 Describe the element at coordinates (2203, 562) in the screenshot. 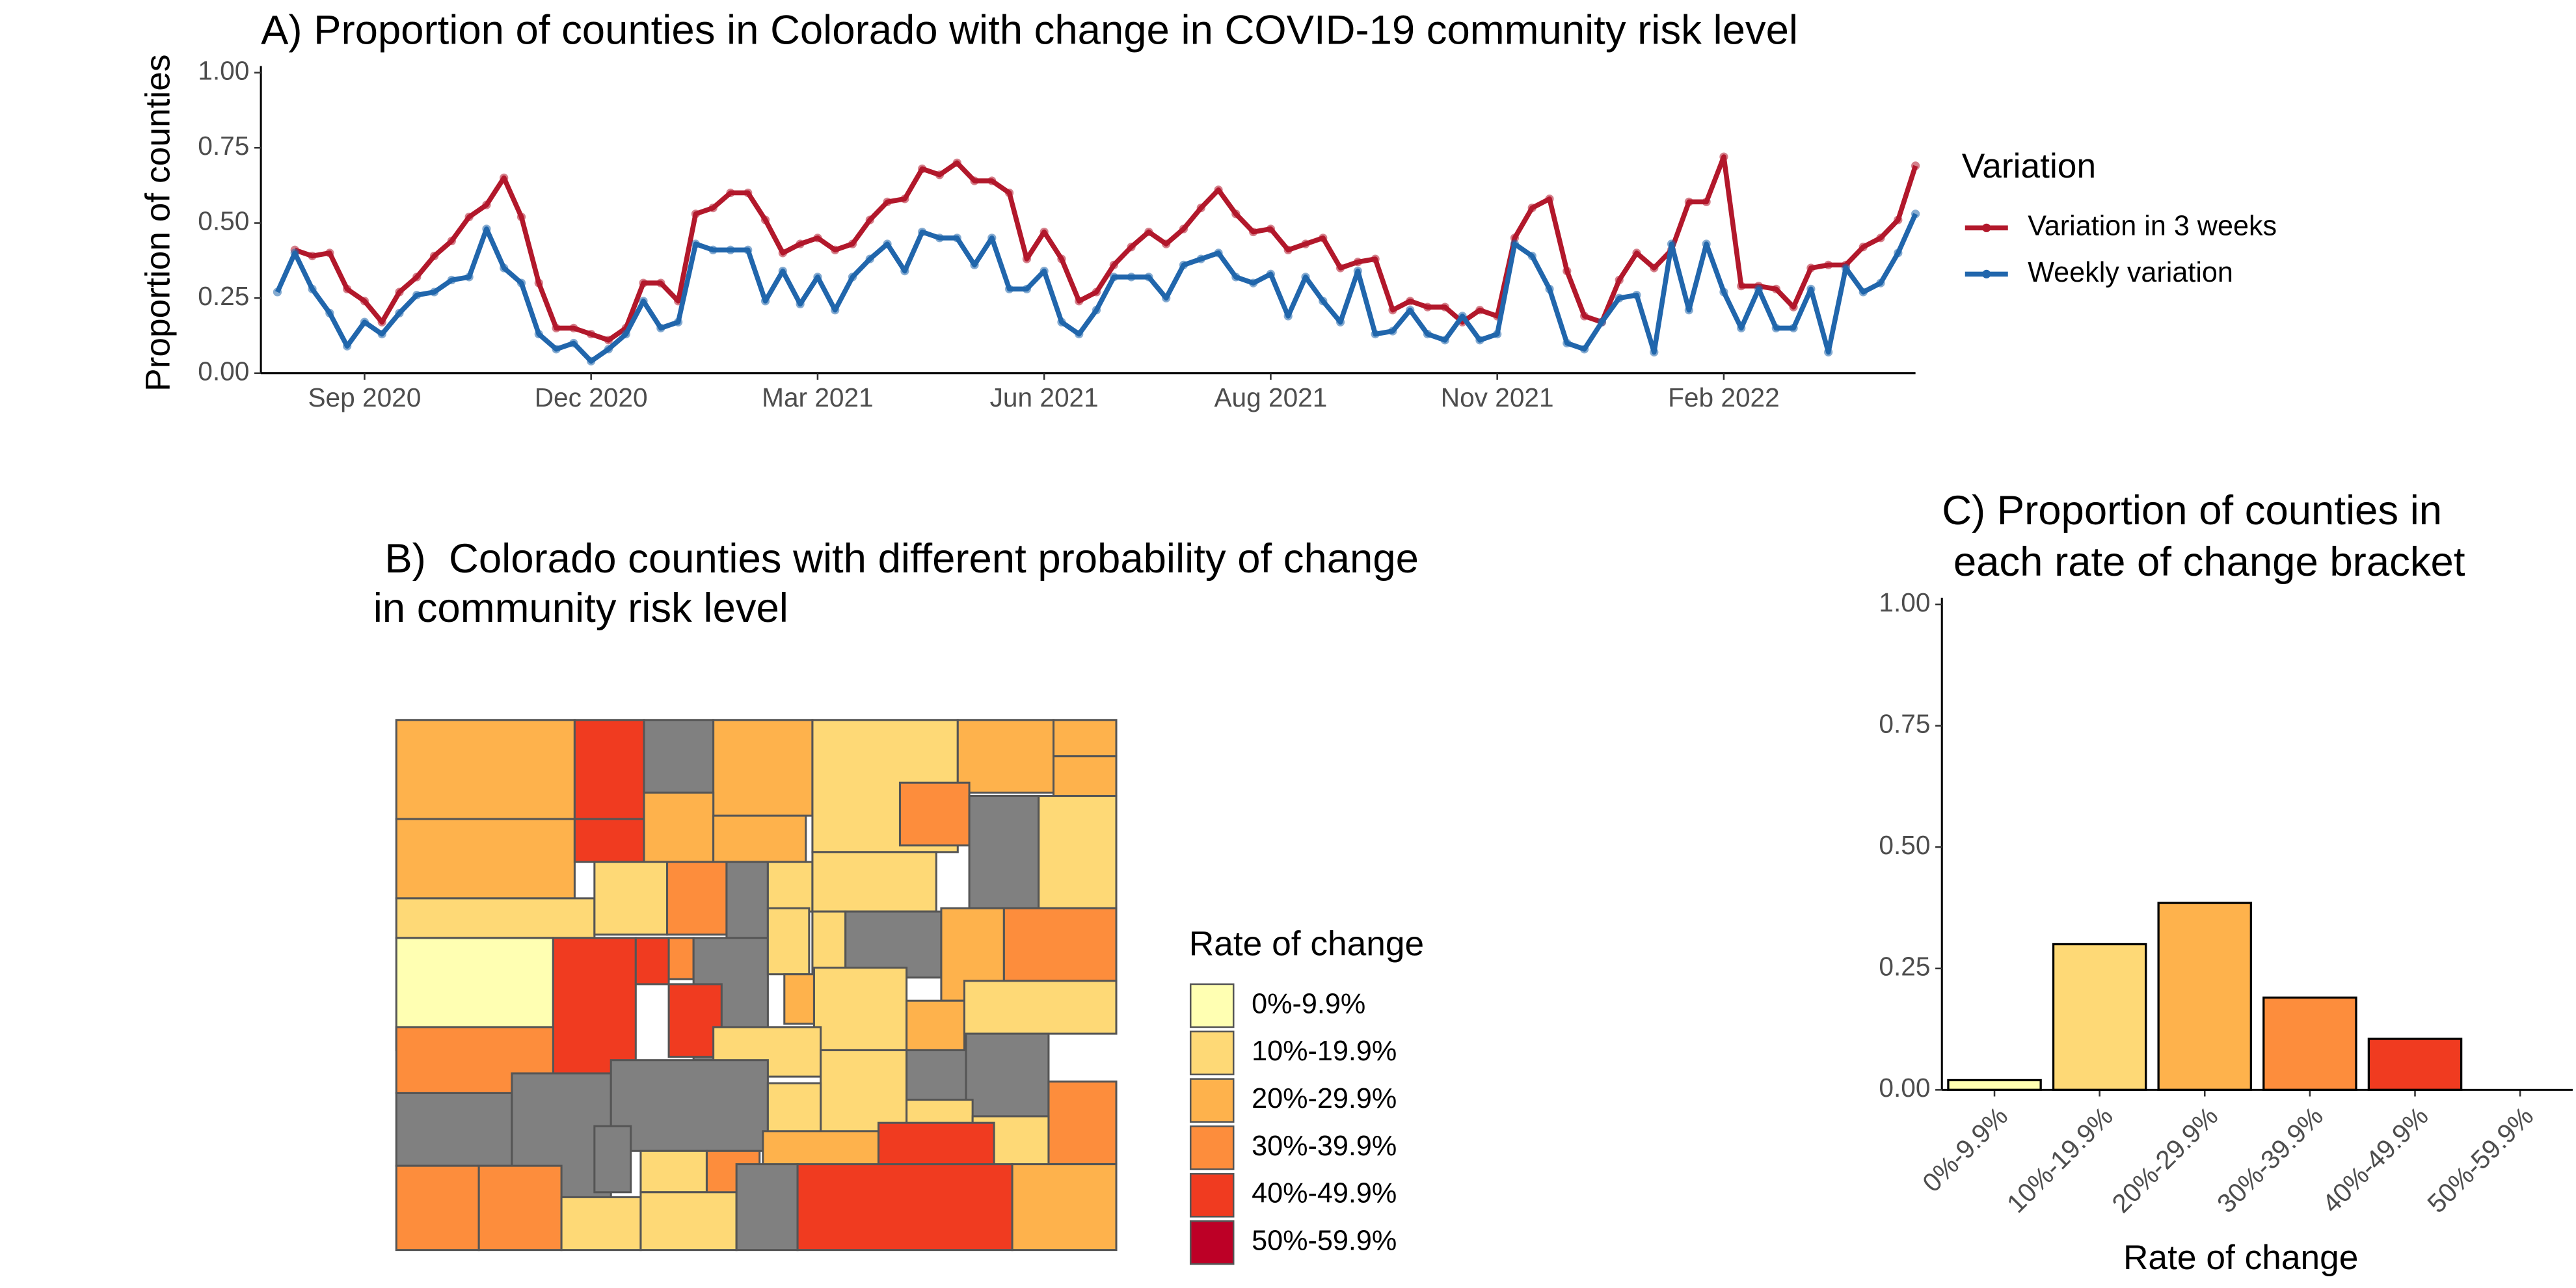

I see `chart-title: each rate of change bracket` at that location.